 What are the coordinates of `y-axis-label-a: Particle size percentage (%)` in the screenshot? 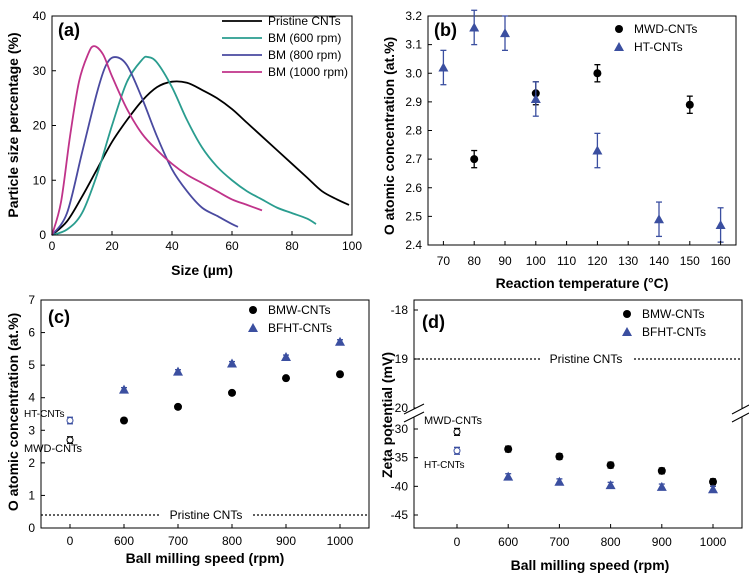 It's located at (13, 124).